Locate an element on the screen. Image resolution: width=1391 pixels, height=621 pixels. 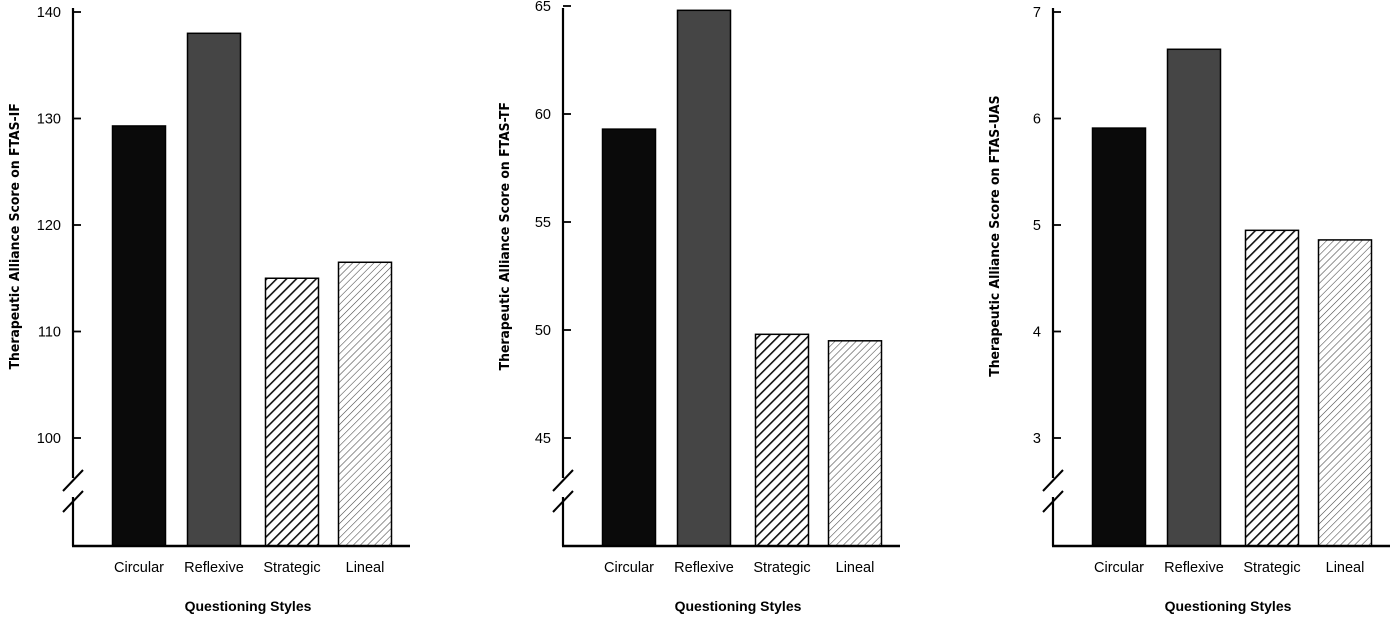
y-tick-label: 110 is located at coordinates (49, 333).